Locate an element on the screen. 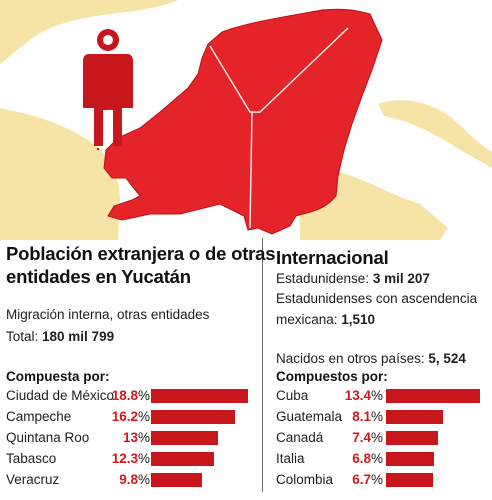 The height and width of the screenshot is (500, 492). bar-row: Veracruz 9.8% is located at coordinates (127, 480).